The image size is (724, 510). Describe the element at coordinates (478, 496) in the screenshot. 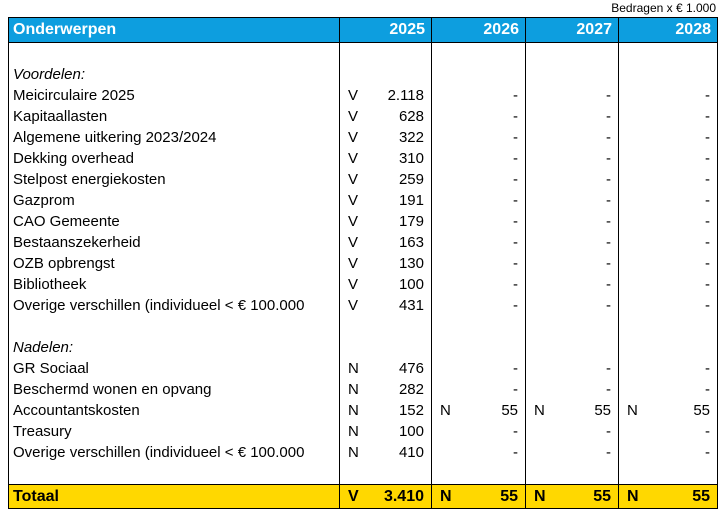

I see `total-cell-2026: N 55` at that location.